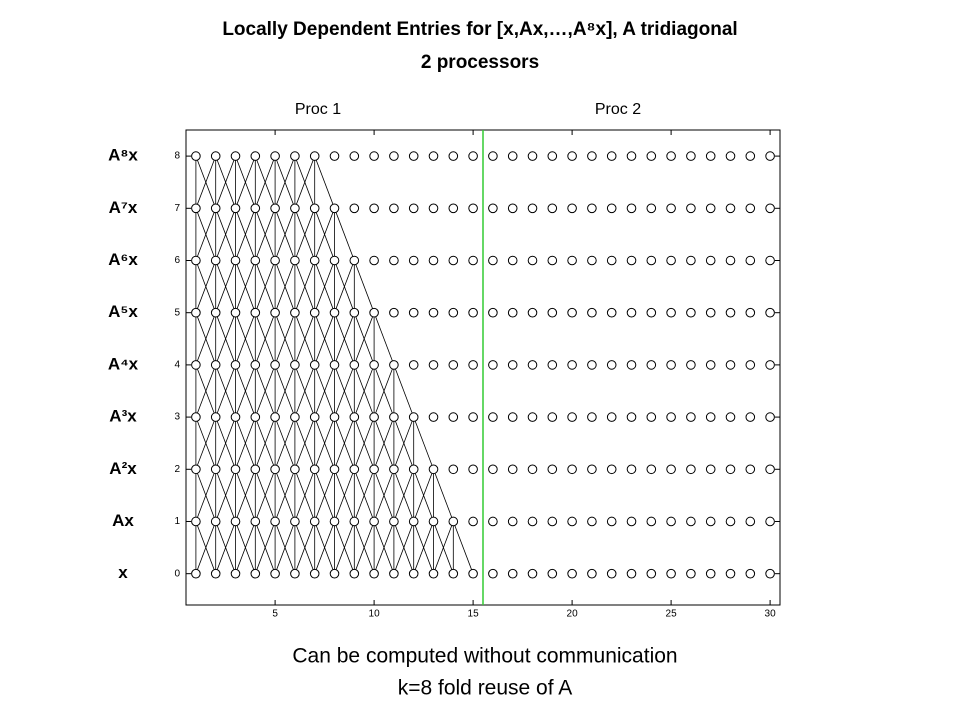  I want to click on x-tick-label: 20, so click(573, 614).